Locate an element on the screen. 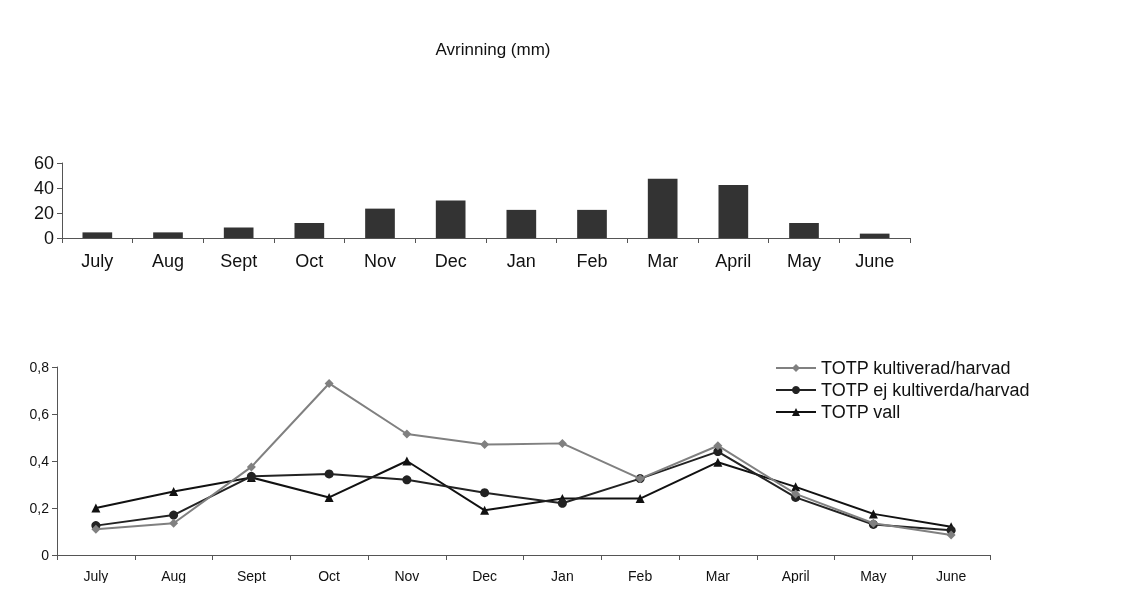 Image resolution: width=1128 pixels, height=591 pixels. y-tick-label: 0,6 is located at coordinates (39, 414).